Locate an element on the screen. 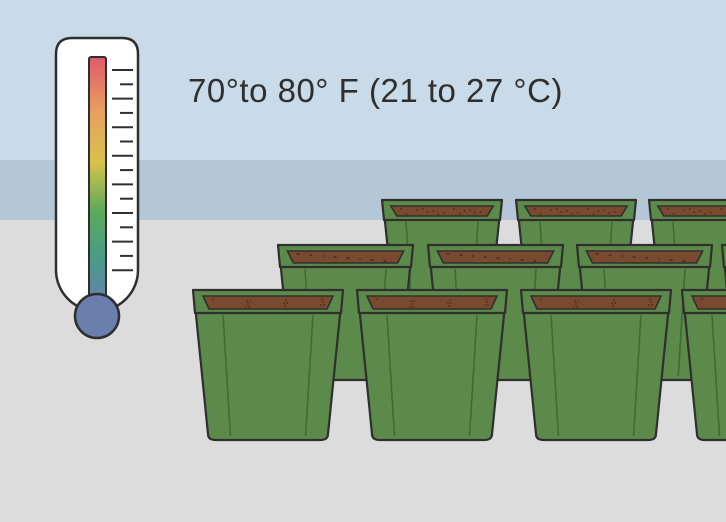 Image resolution: width=726 pixels, height=522 pixels. thermometer-bulb is located at coordinates (97, 316).